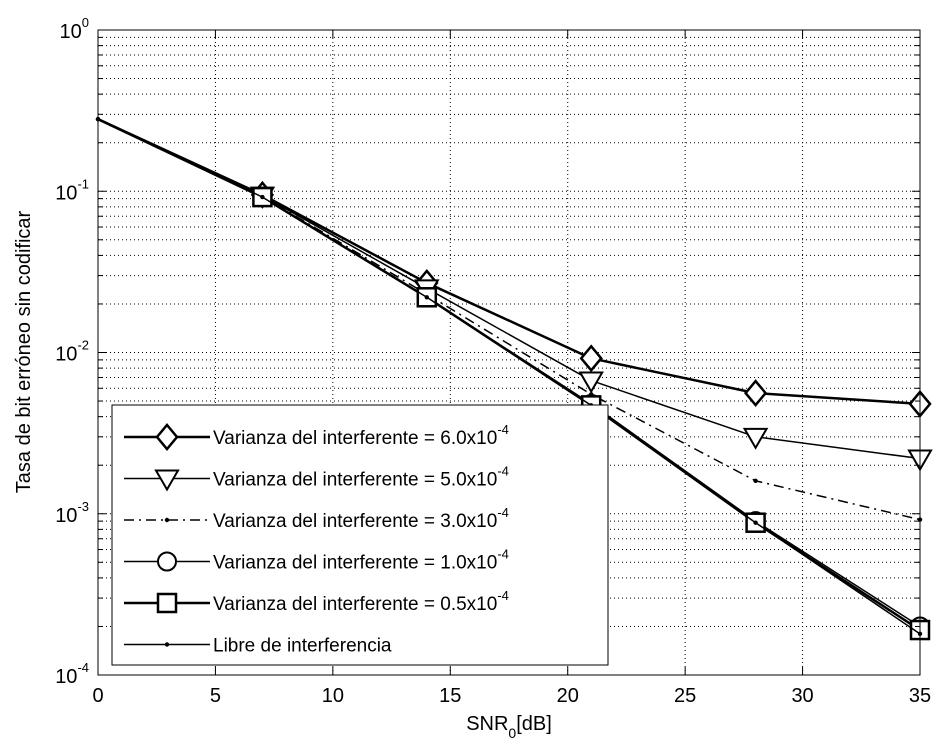 The width and height of the screenshot is (933, 748). I want to click on legend-entry-2: Varianza del interferente = 5.0x10-4, so click(316, 478).